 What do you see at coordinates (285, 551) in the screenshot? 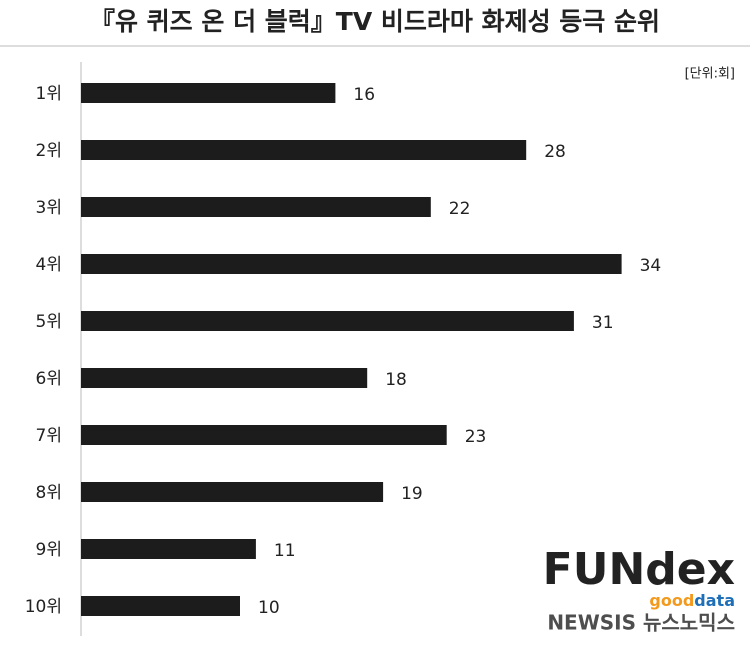
I see `value-label: 11` at bounding box center [285, 551].